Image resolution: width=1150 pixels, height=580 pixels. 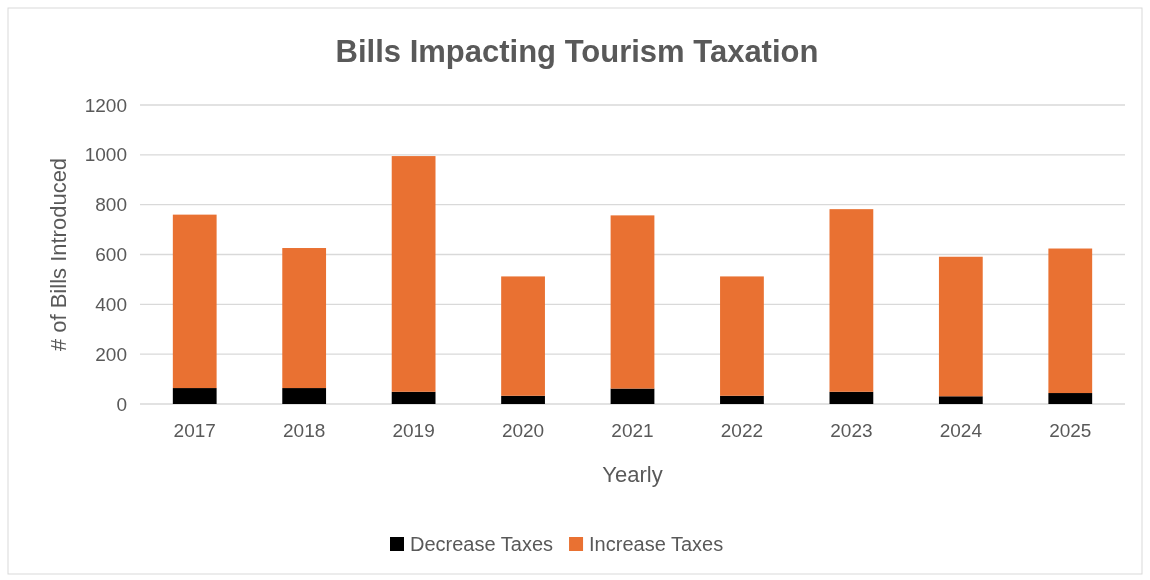 What do you see at coordinates (304, 431) in the screenshot?
I see `x-tick-label: 2018` at bounding box center [304, 431].